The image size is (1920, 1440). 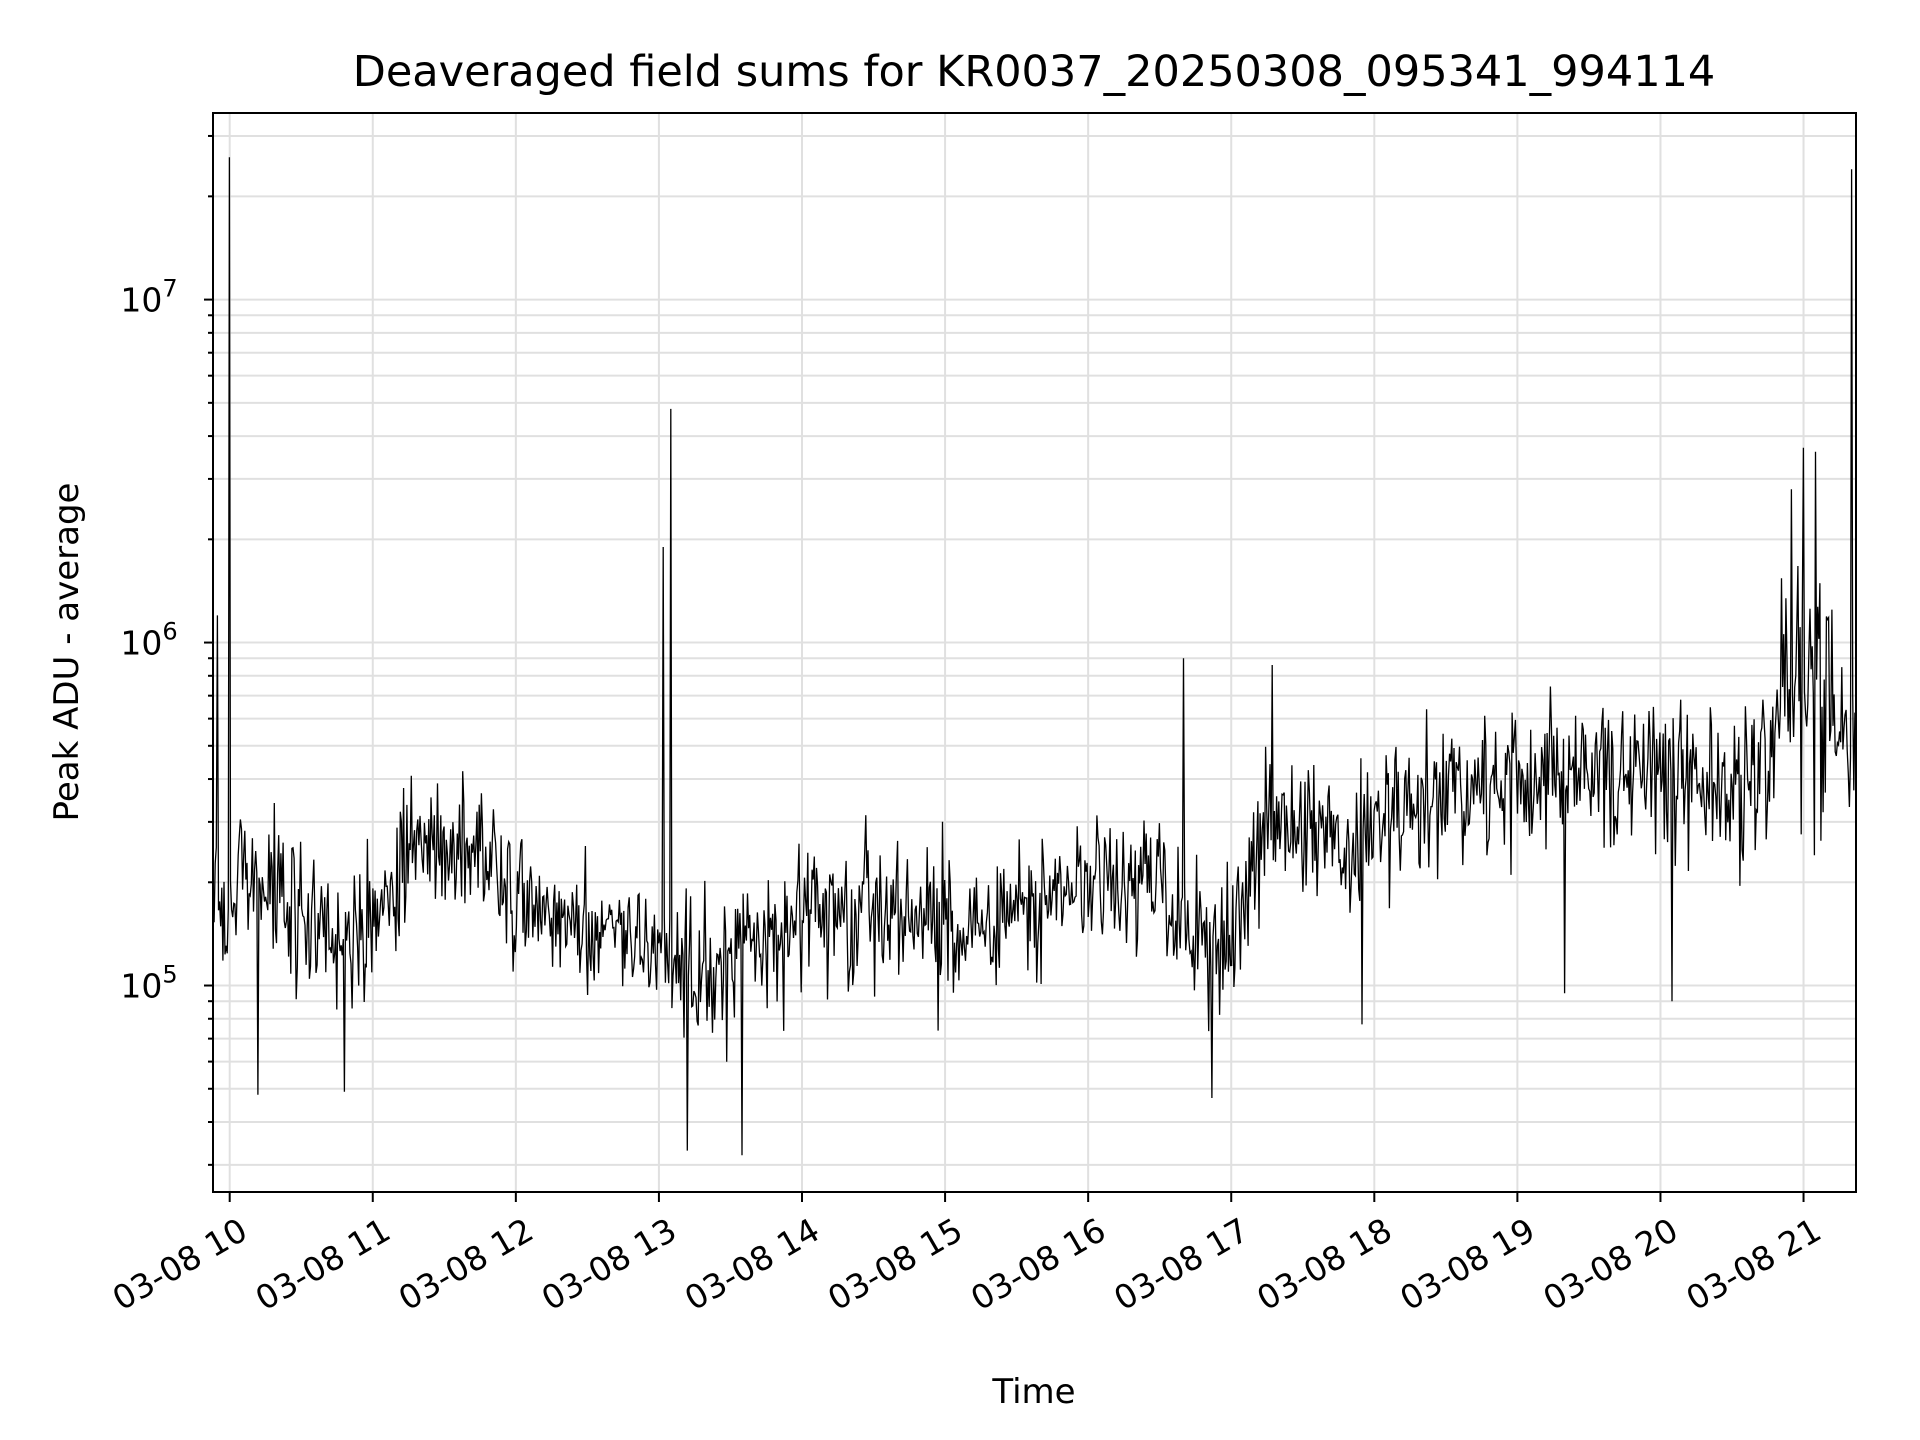 What do you see at coordinates (148, 297) in the screenshot?
I see `y-tick-label: 10⁷` at bounding box center [148, 297].